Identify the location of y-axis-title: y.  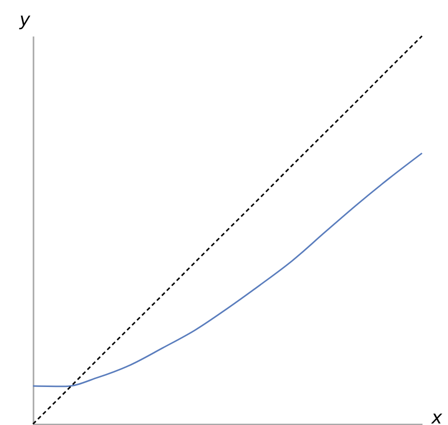
(24, 20).